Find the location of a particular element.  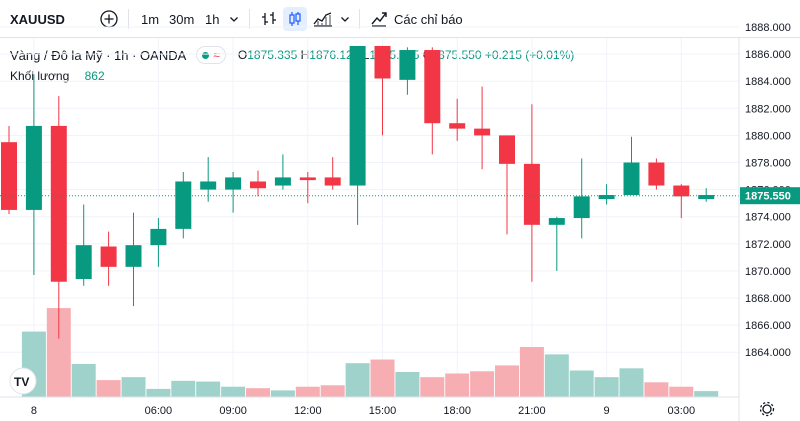

price-tick-label: 1868.000 is located at coordinates (768, 299).